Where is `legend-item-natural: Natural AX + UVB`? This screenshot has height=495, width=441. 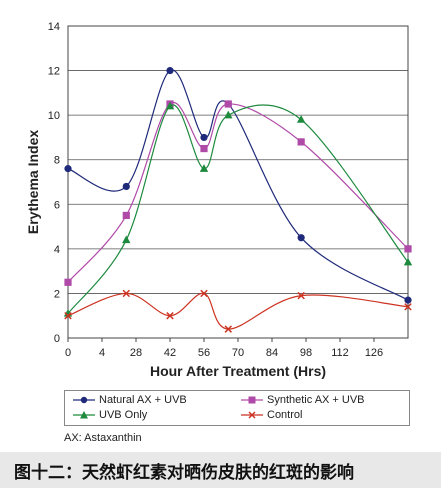 legend-item-natural: Natural AX + UVB is located at coordinates (130, 400).